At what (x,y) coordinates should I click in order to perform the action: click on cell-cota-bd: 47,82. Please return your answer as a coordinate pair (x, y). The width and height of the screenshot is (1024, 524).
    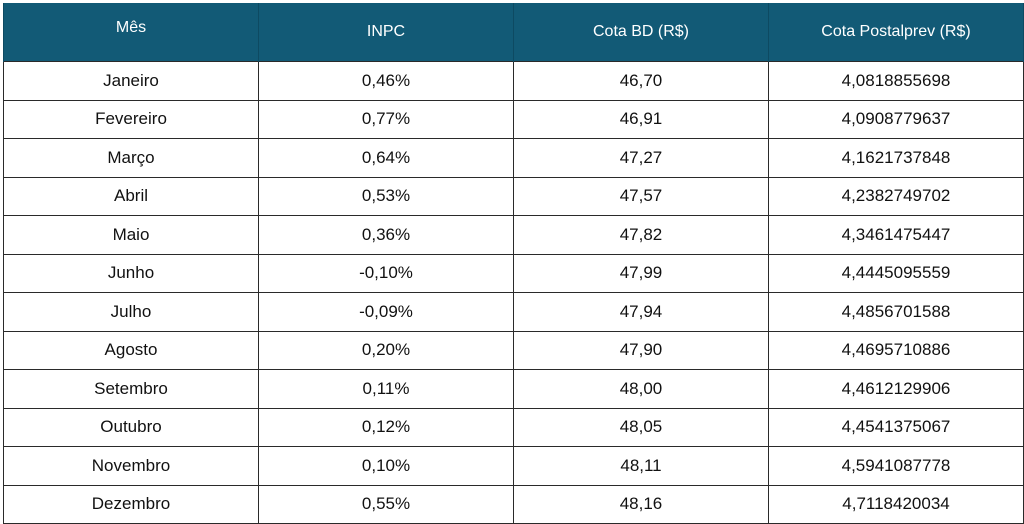
    Looking at the image, I should click on (641, 235).